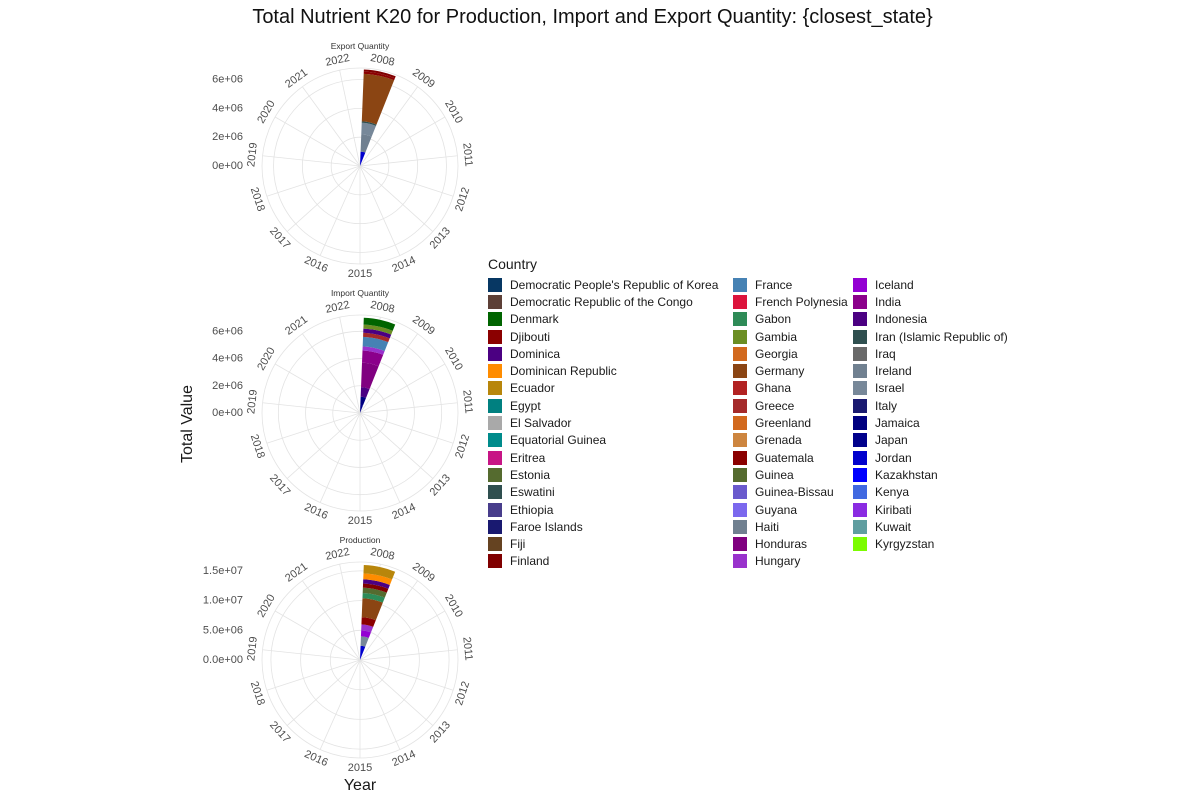 The height and width of the screenshot is (800, 1200). I want to click on legend-label: Kiribati, so click(893, 509).